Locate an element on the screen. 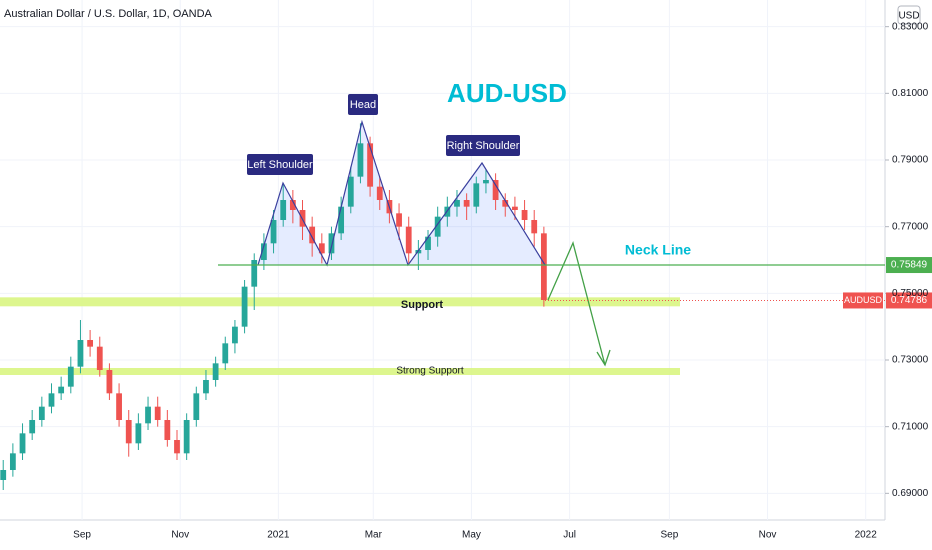 This screenshot has width=932, height=550. heading: AUD-USD is located at coordinates (507, 93).